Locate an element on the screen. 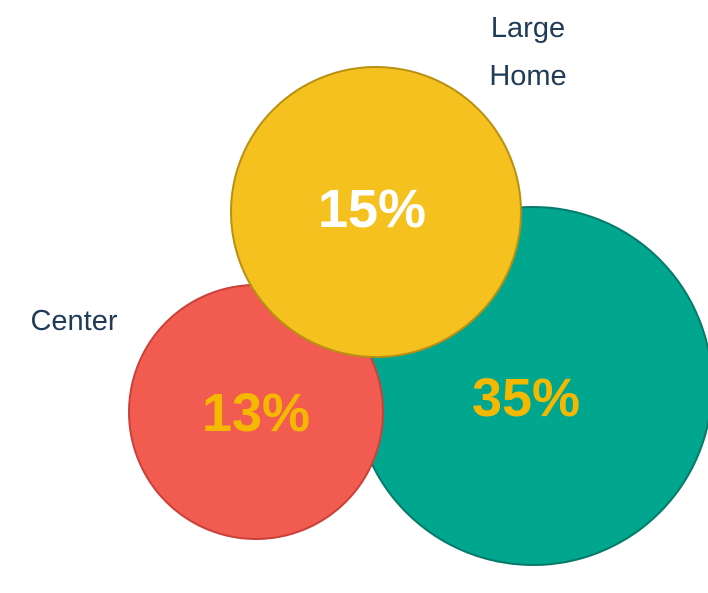 The height and width of the screenshot is (593, 708). bubble-center-value: 13% is located at coordinates (256, 413).